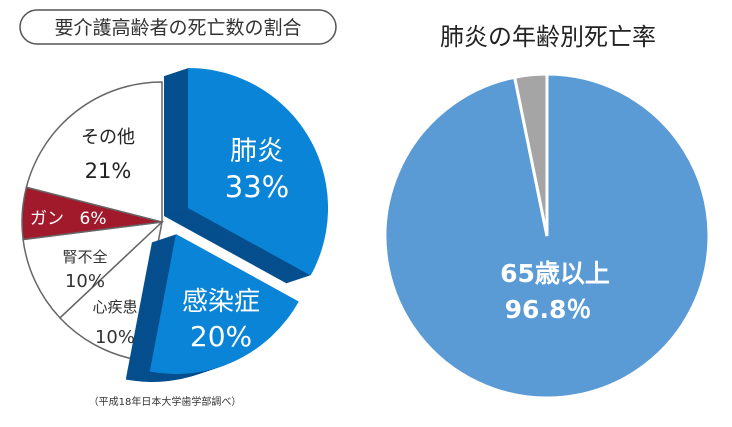  Describe the element at coordinates (93, 219) in the screenshot. I see `left-slice-value: 6%` at that location.